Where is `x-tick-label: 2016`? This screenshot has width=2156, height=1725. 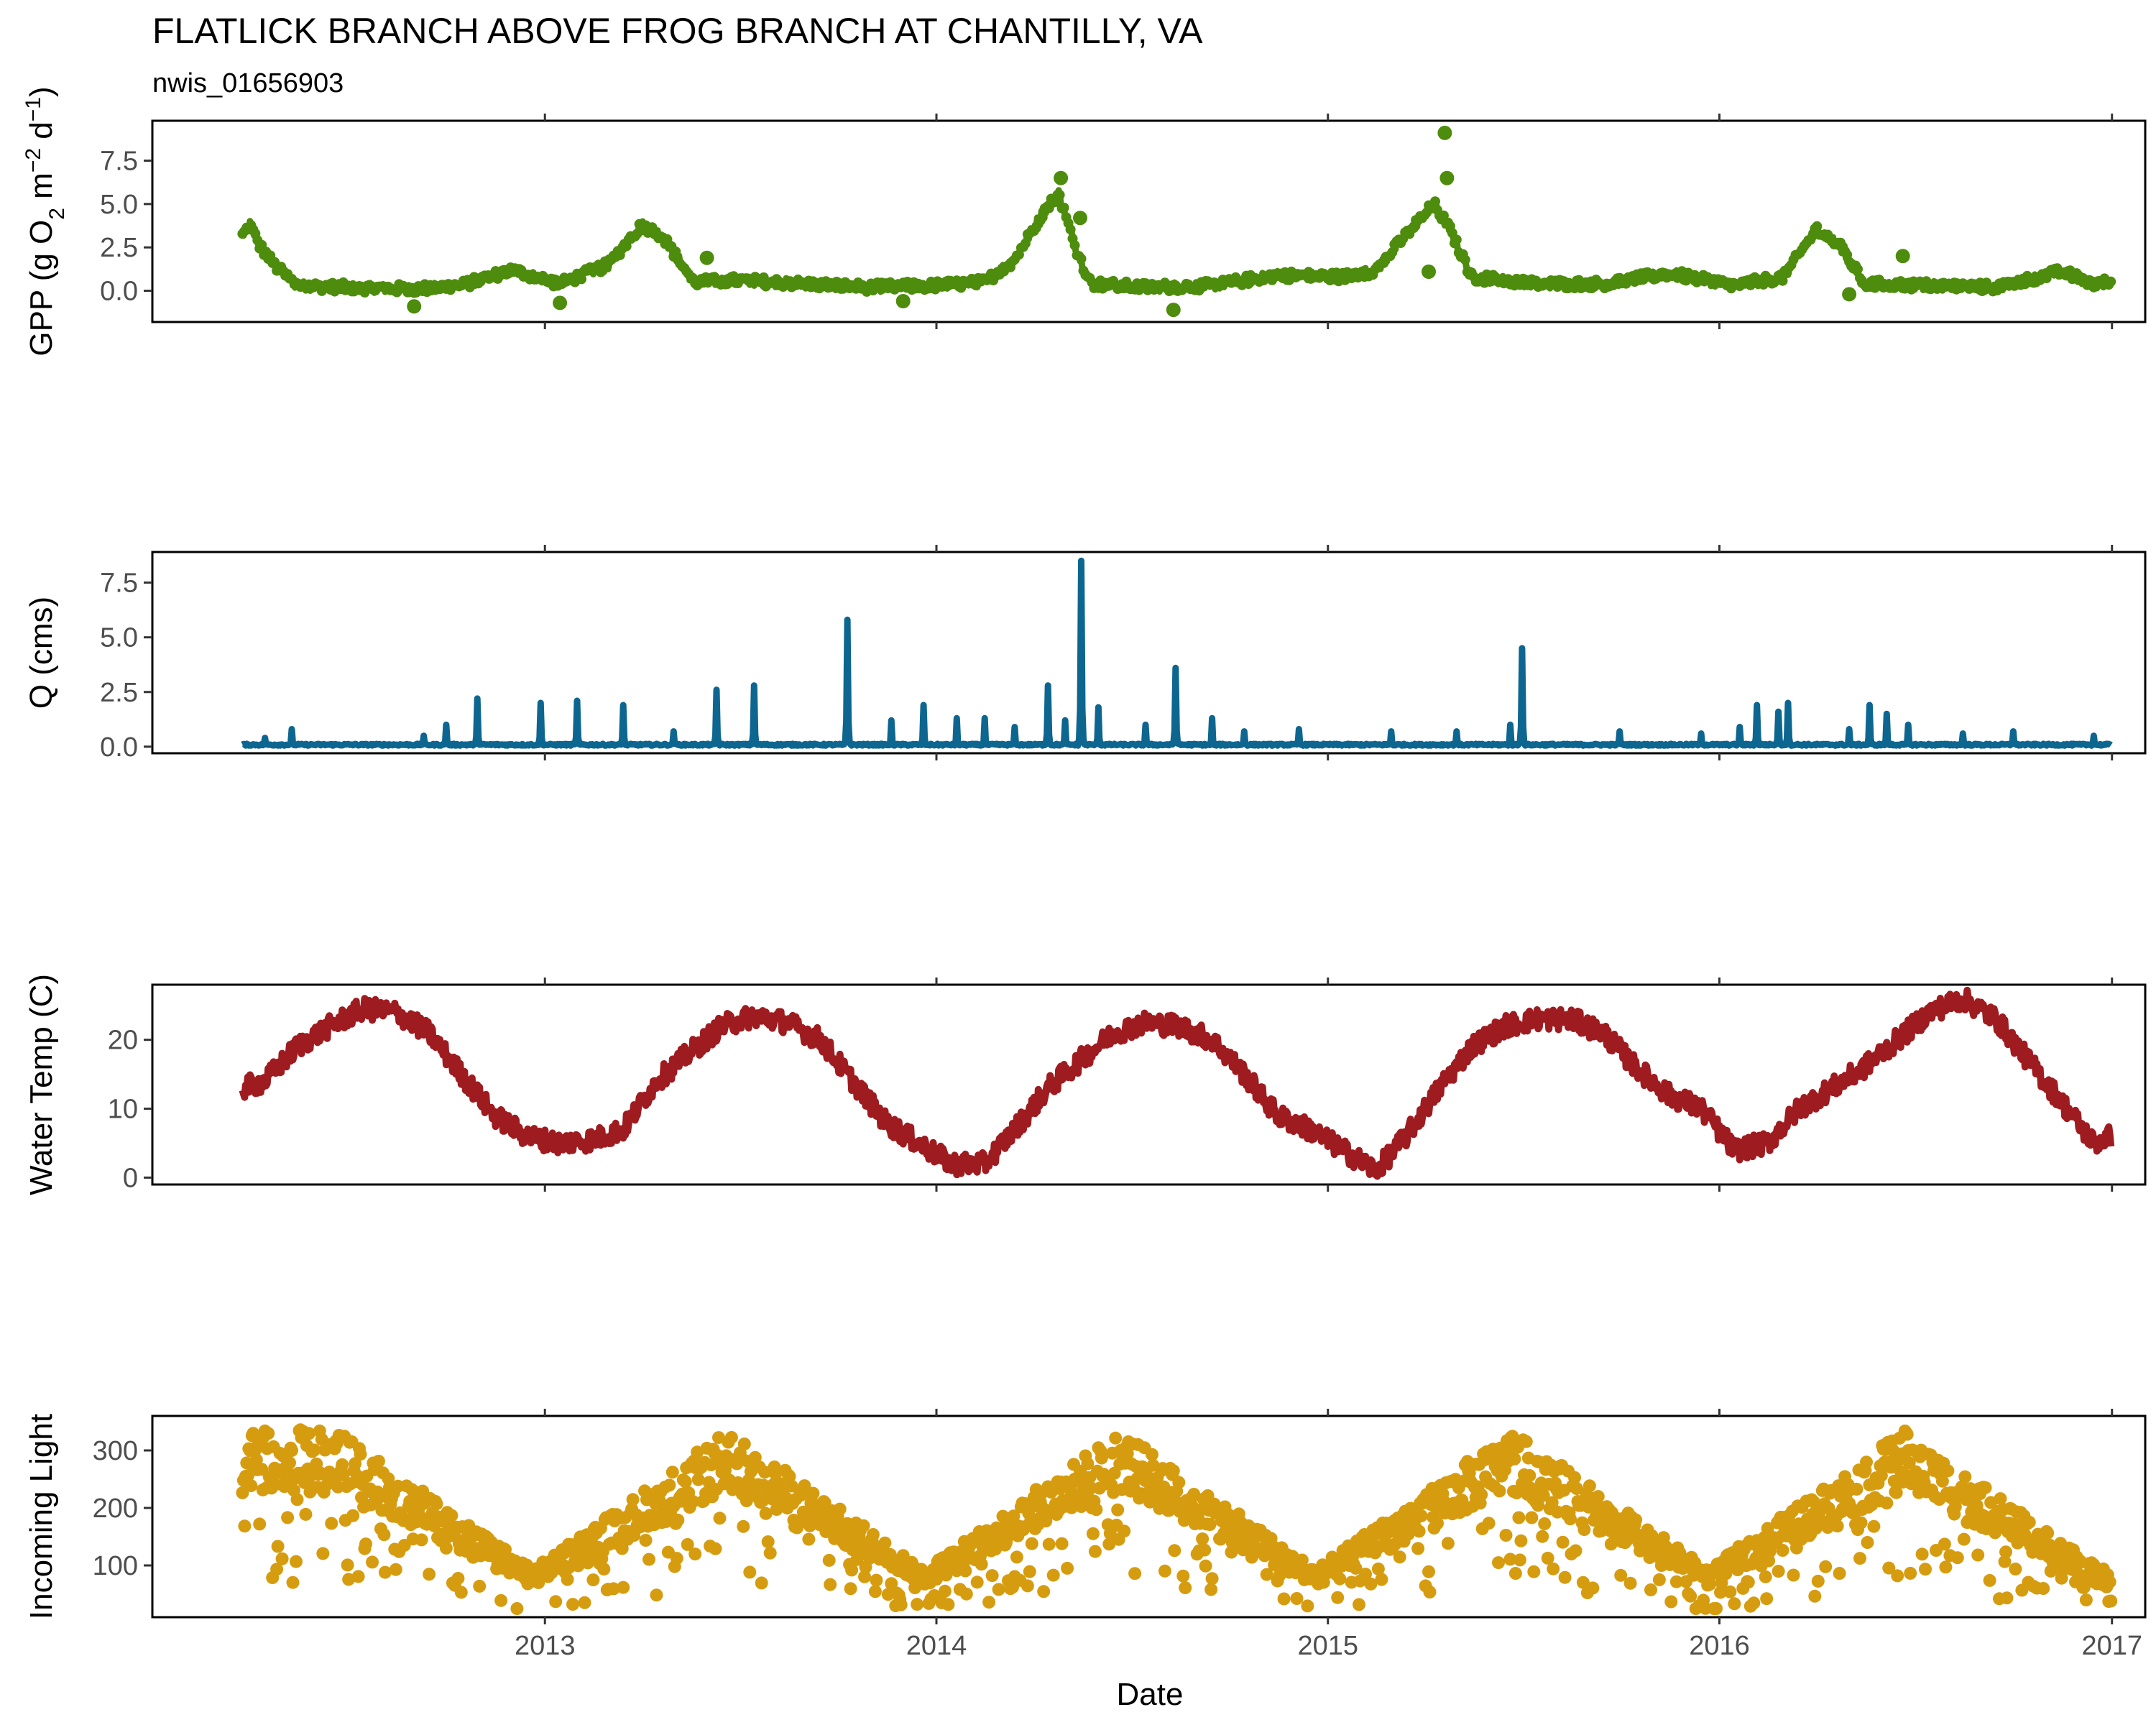 x-tick-label: 2016 is located at coordinates (1719, 1646).